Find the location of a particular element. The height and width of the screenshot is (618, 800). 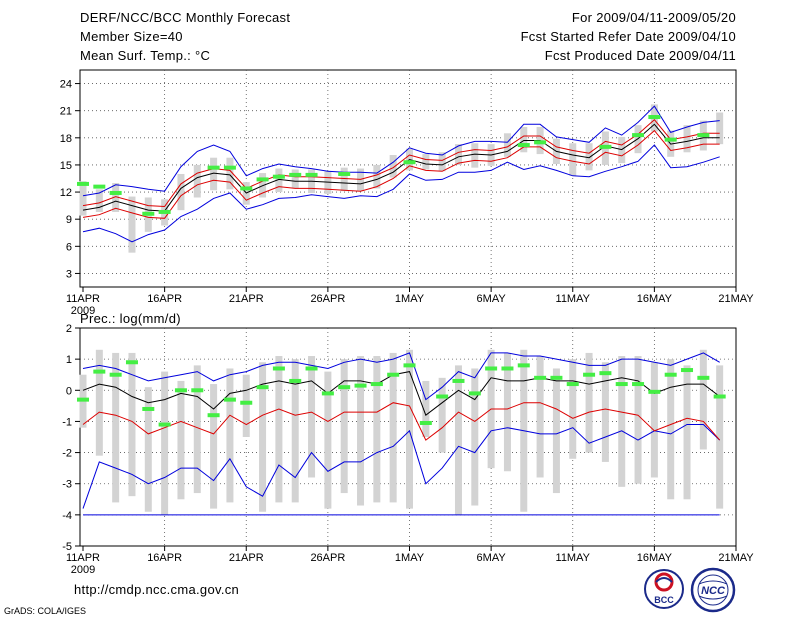

ncc-logo: NCC is located at coordinates (713, 590).